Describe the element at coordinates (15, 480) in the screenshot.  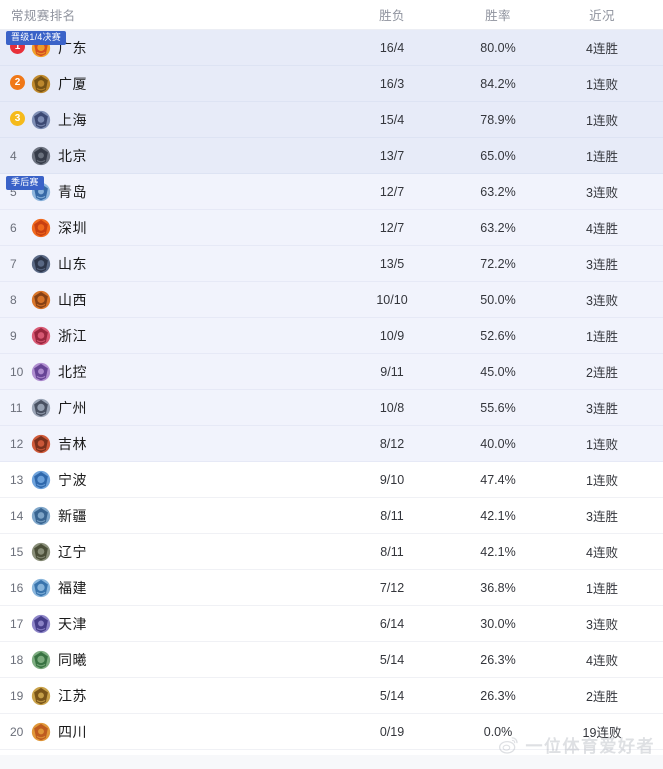
I see `rank-cell: 13` at that location.